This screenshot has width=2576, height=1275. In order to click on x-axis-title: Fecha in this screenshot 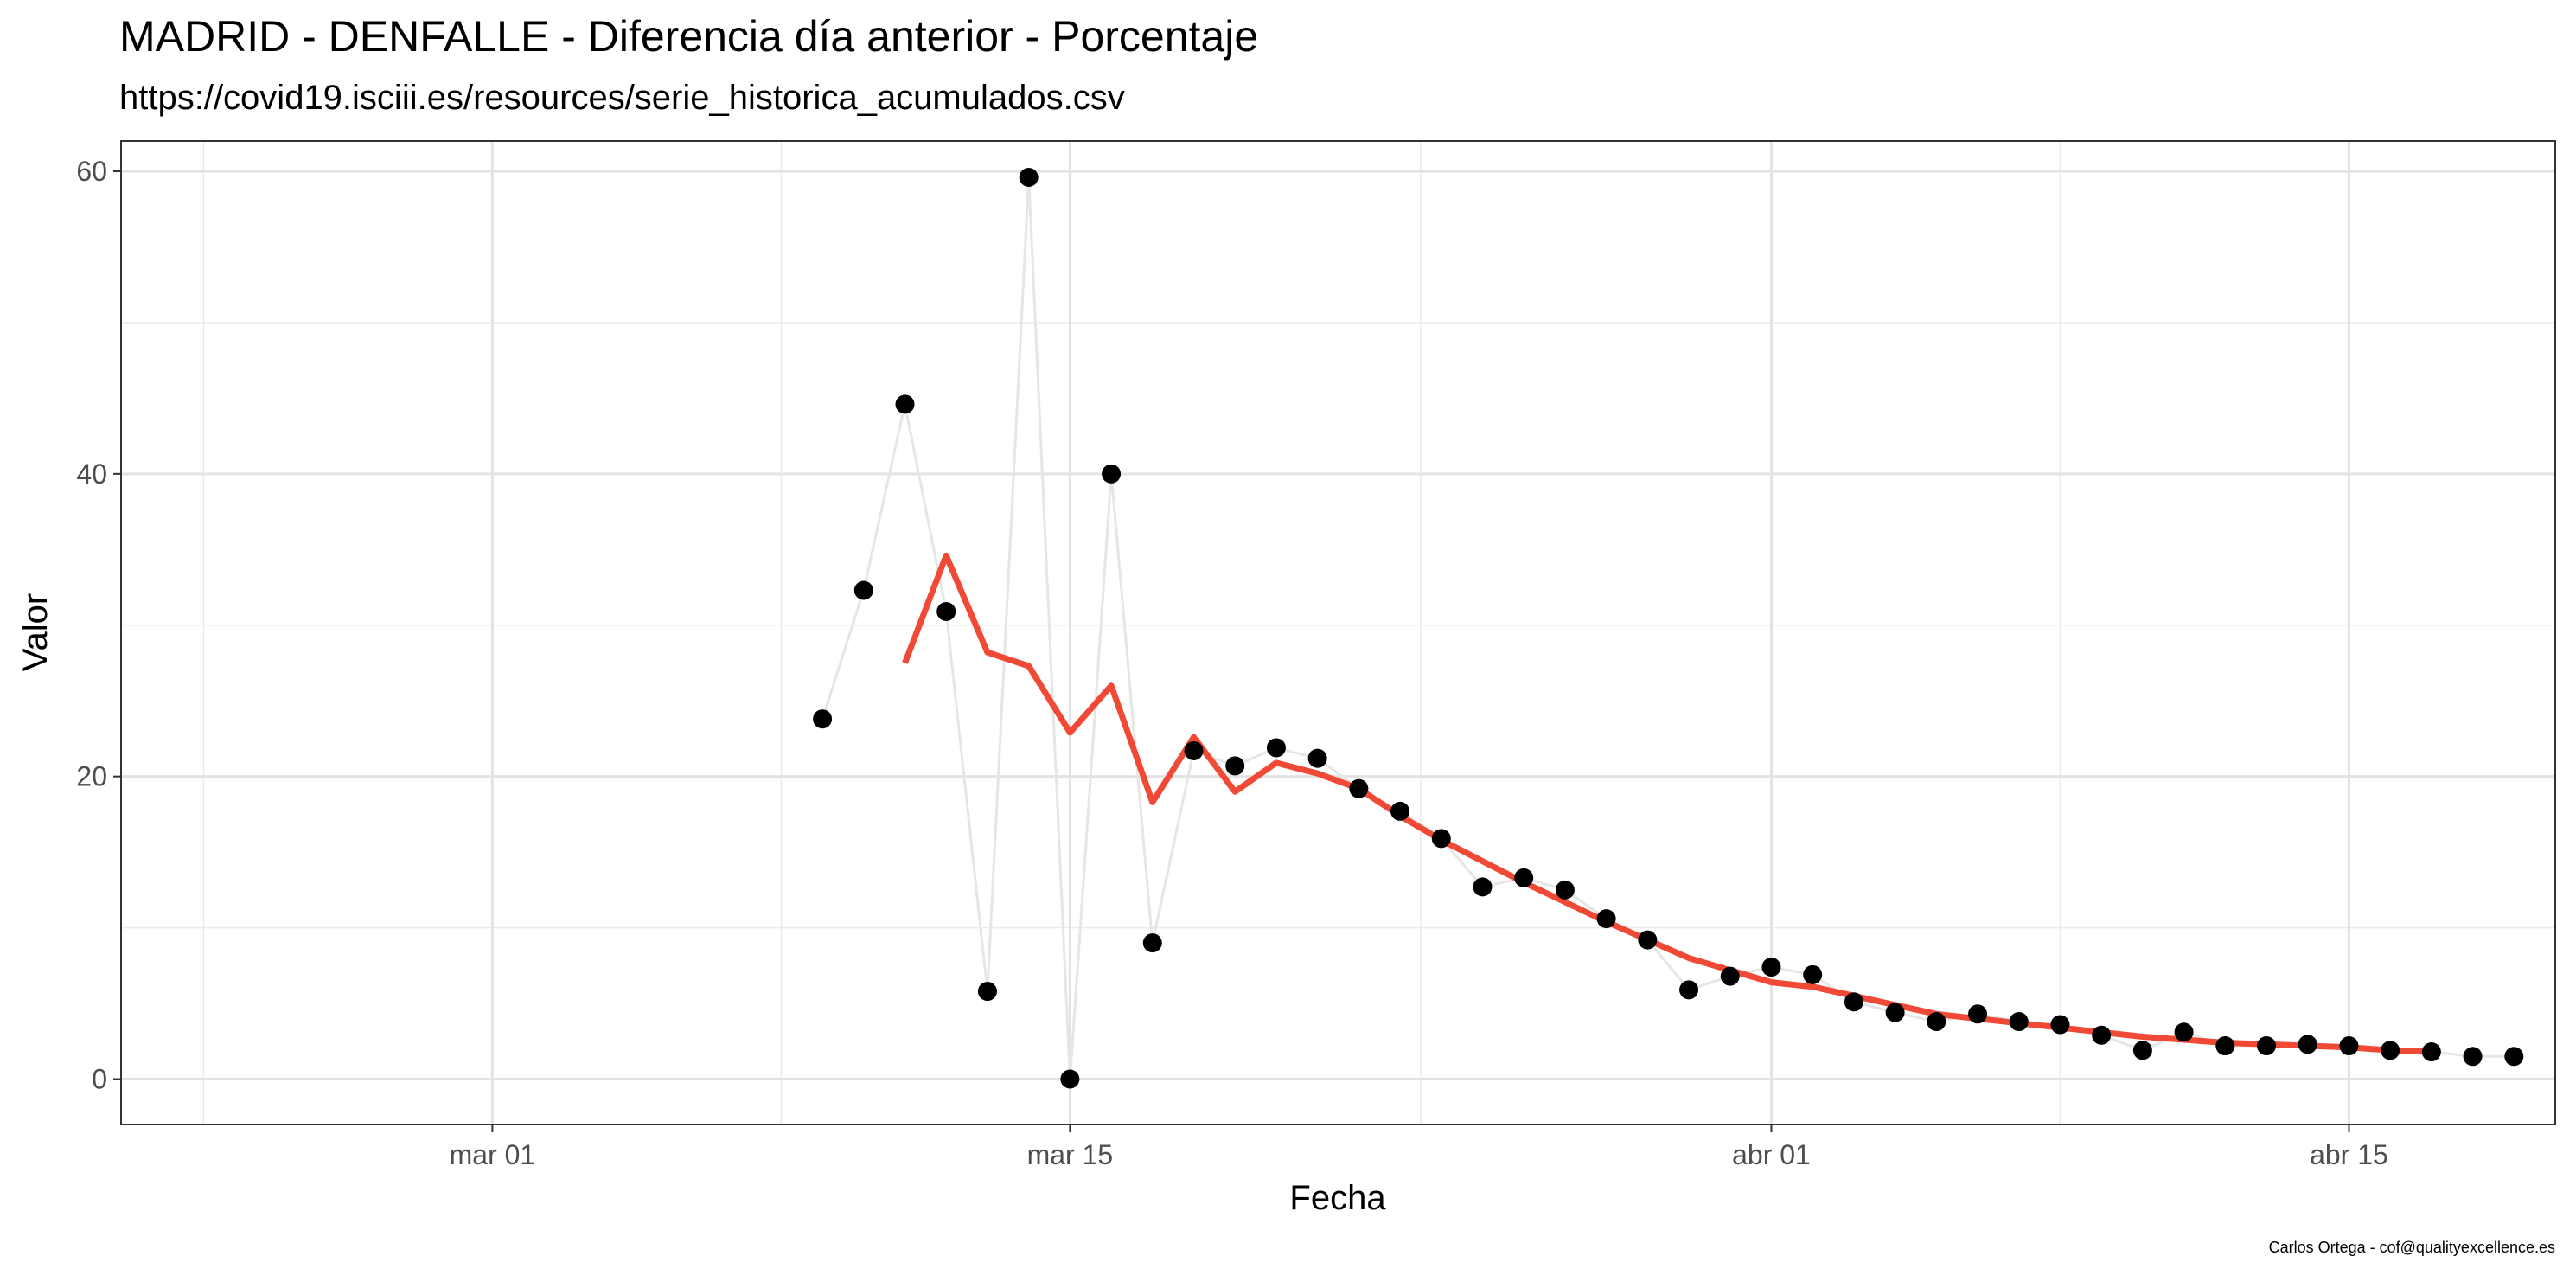, I will do `click(1337, 1198)`.